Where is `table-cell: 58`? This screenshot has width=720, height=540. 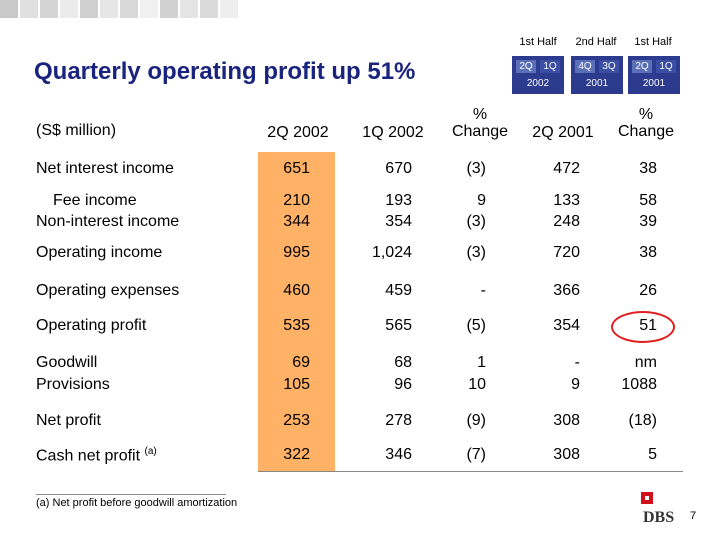
table-cell: 58 is located at coordinates (648, 200).